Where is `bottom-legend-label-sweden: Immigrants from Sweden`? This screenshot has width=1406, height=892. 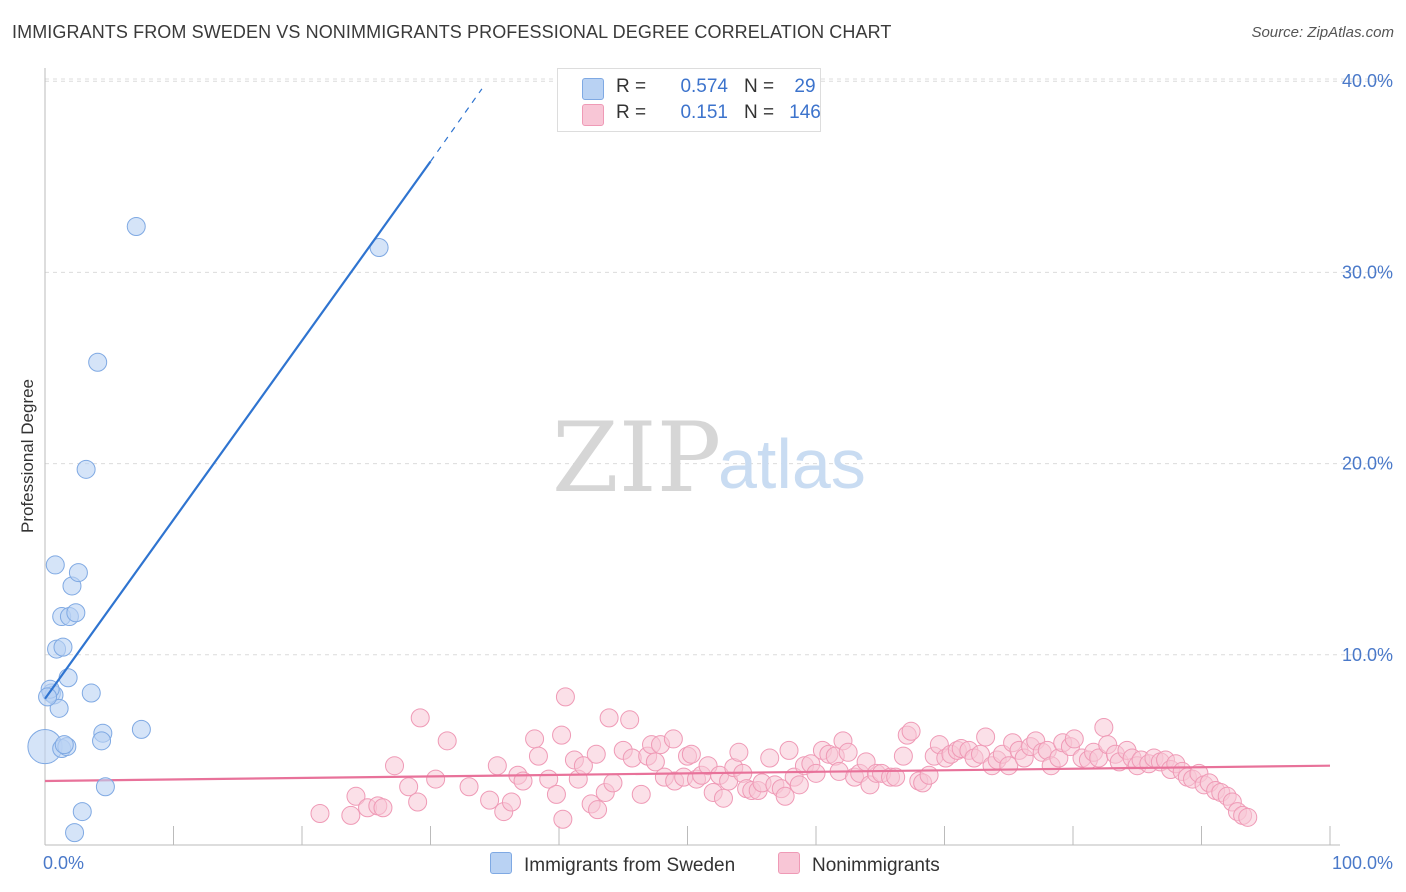
bottom-legend-label-sweden: Immigrants from Sweden is located at coordinates (630, 865).